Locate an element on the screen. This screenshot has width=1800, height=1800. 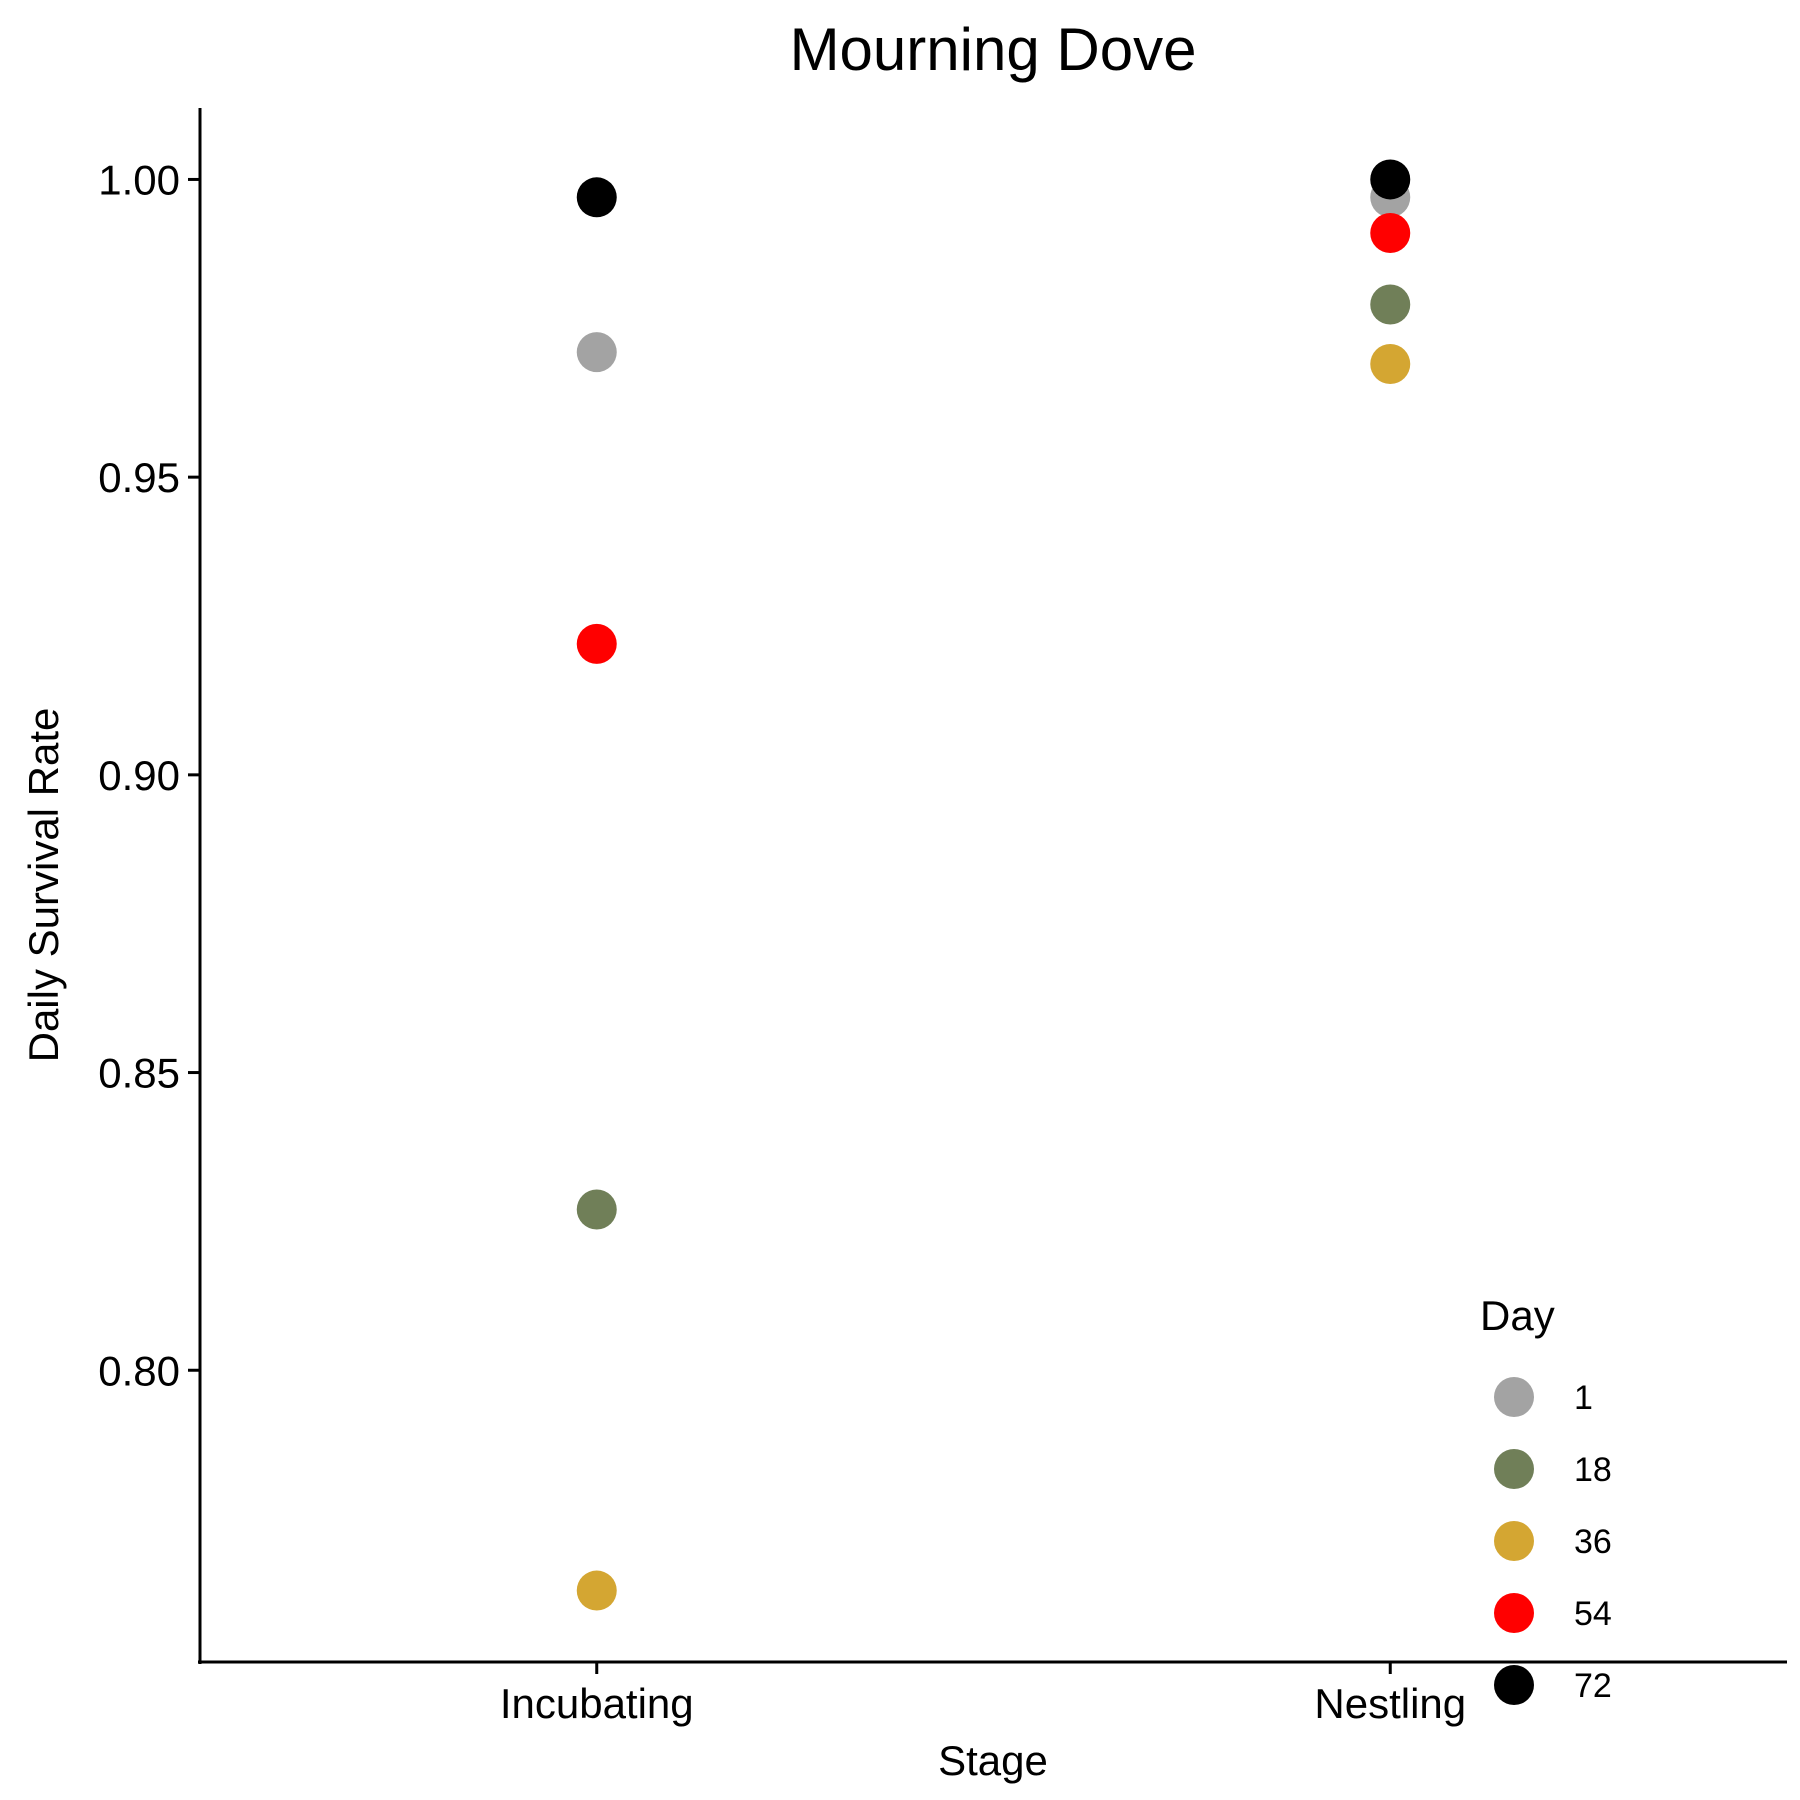
point-day-72-nestling is located at coordinates (1390, 179).